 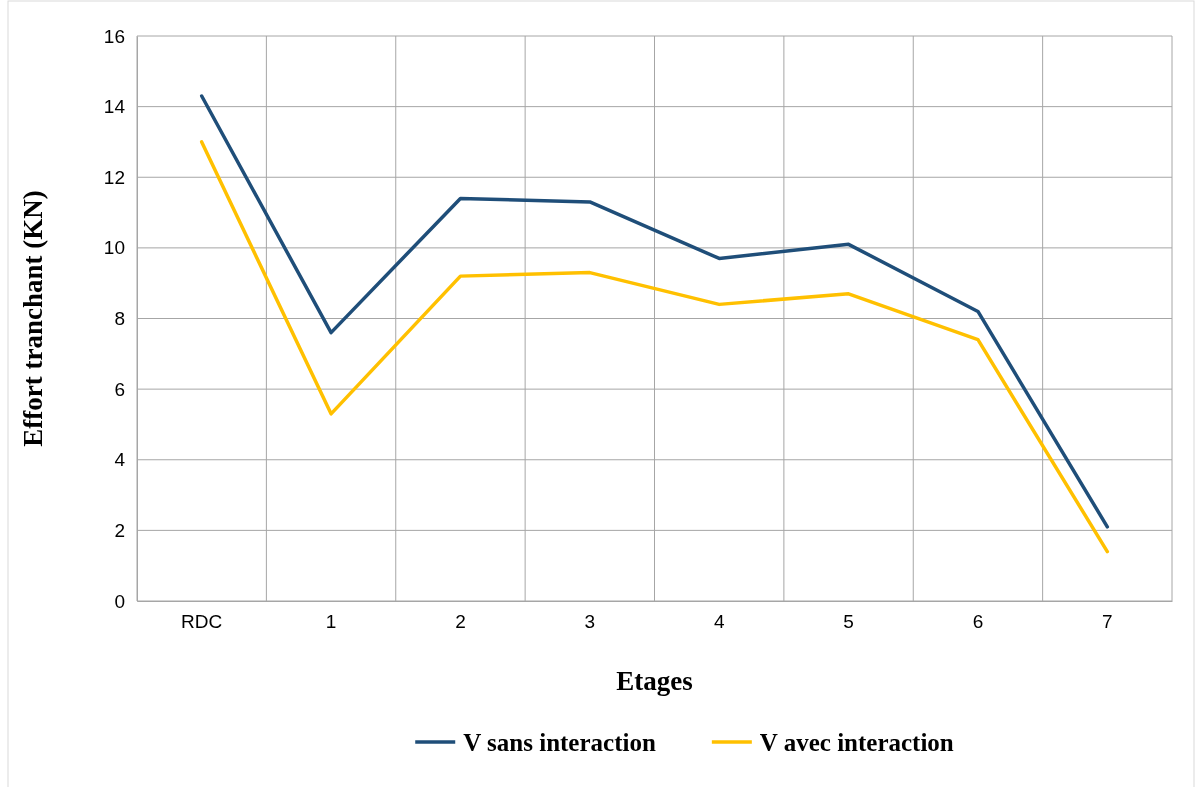 What do you see at coordinates (33, 318) in the screenshot?
I see `y-axis-title: Effort tranchant (KN)` at bounding box center [33, 318].